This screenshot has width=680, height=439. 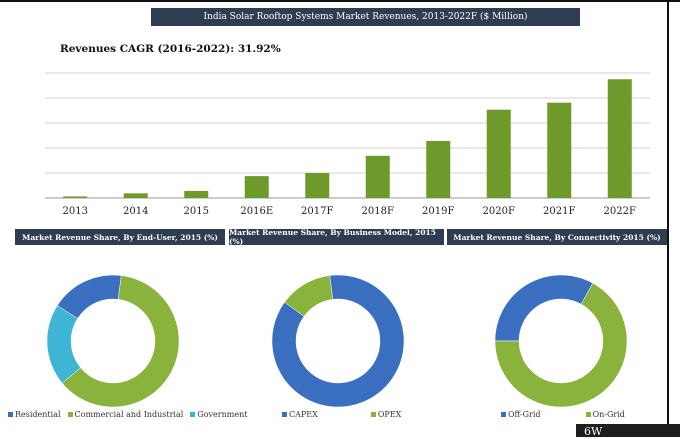 What do you see at coordinates (668, 212) in the screenshot?
I see `right-frame-line` at bounding box center [668, 212].